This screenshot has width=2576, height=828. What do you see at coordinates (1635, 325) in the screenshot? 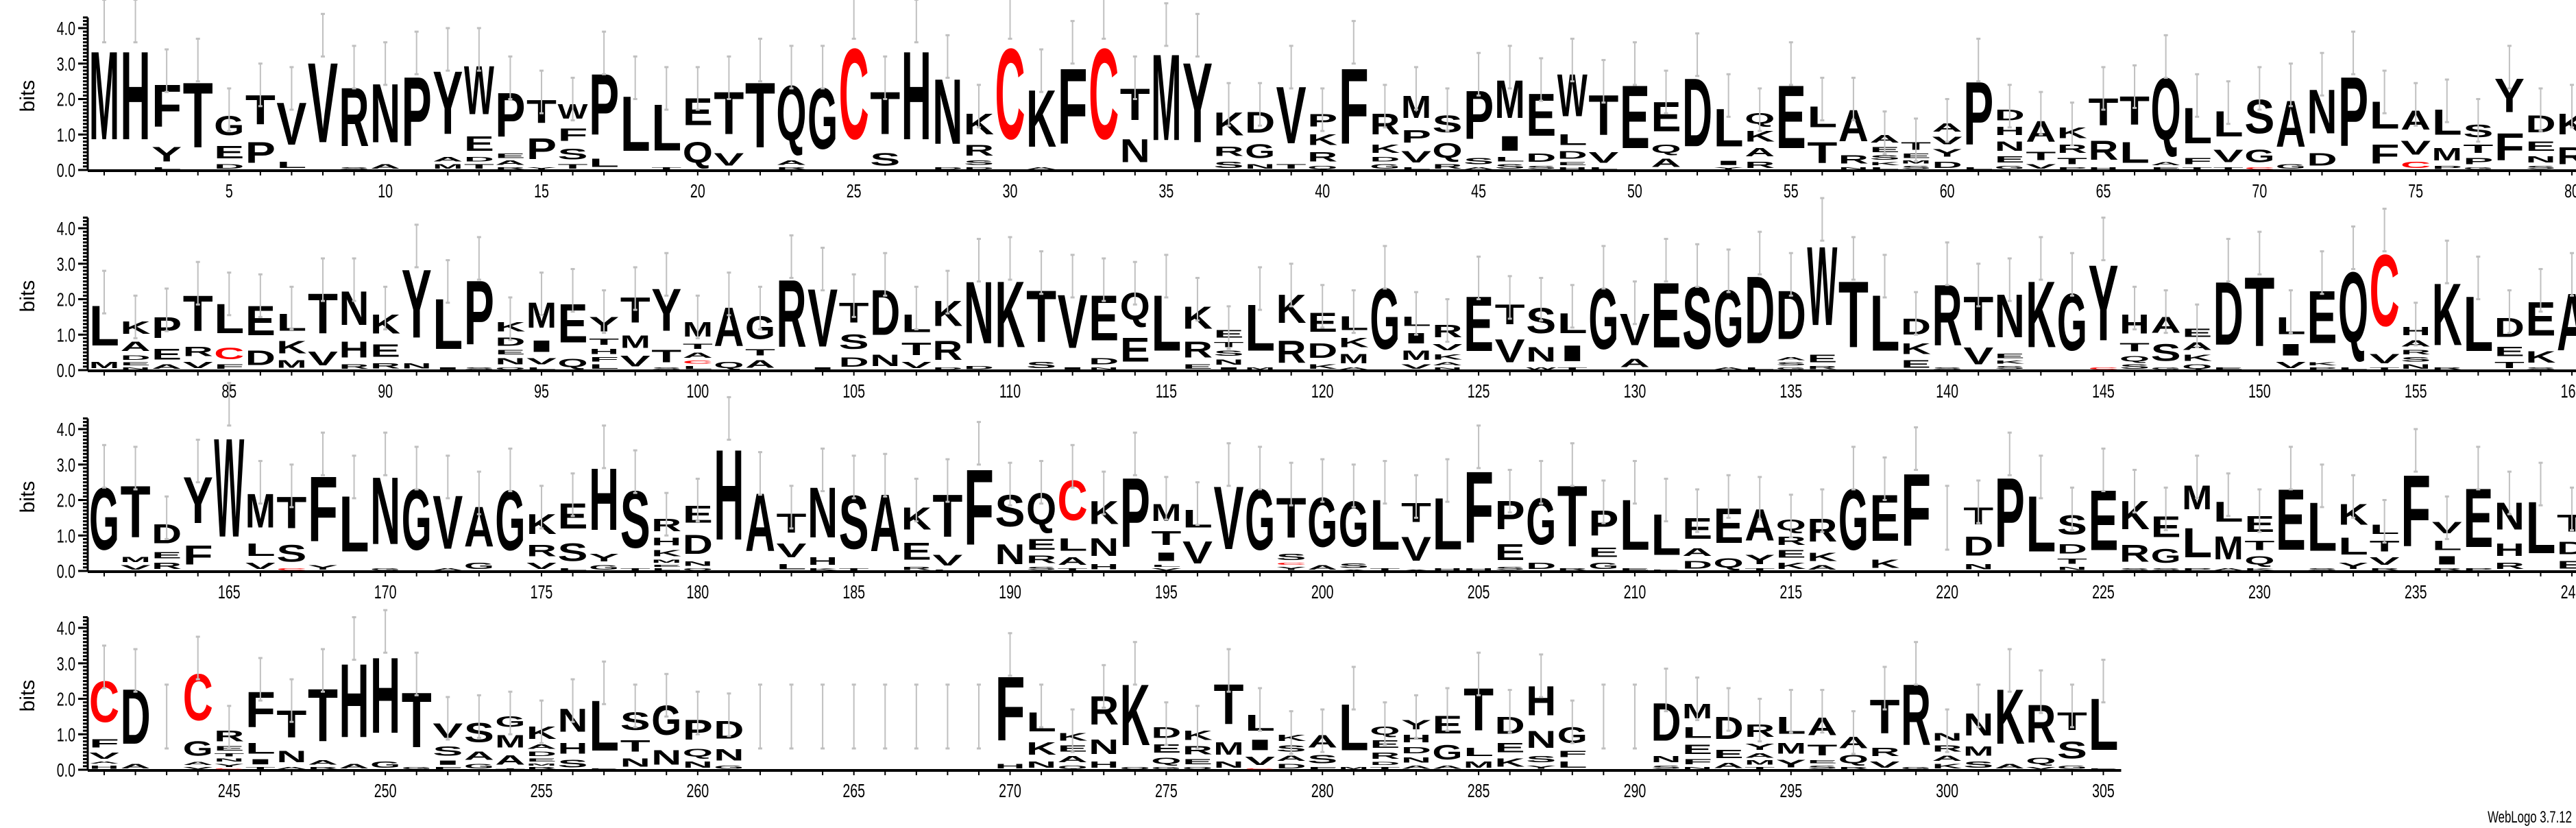
I see `logo-column-130: AV` at bounding box center [1635, 325].